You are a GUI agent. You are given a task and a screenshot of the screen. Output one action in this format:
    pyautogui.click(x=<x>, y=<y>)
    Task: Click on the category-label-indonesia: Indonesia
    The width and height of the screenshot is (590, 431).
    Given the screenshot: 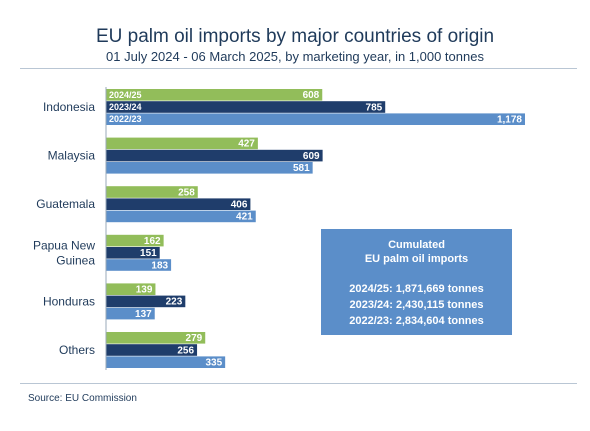 What is the action you would take?
    pyautogui.click(x=69, y=107)
    